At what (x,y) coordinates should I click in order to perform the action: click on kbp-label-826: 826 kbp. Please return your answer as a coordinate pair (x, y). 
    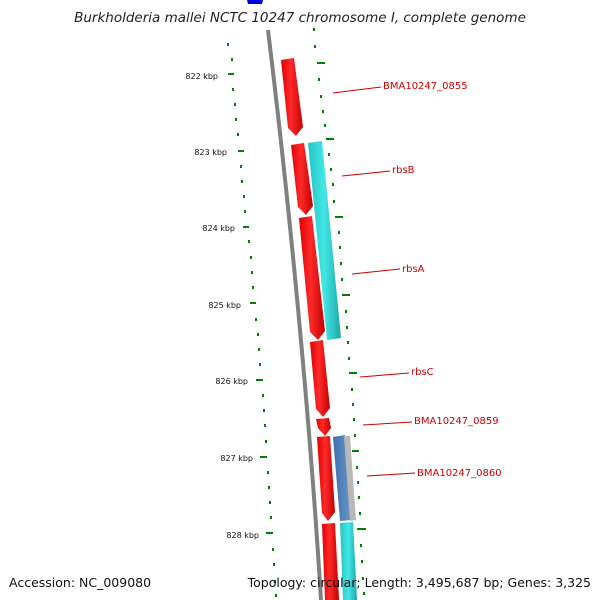
    Looking at the image, I should click on (231, 381).